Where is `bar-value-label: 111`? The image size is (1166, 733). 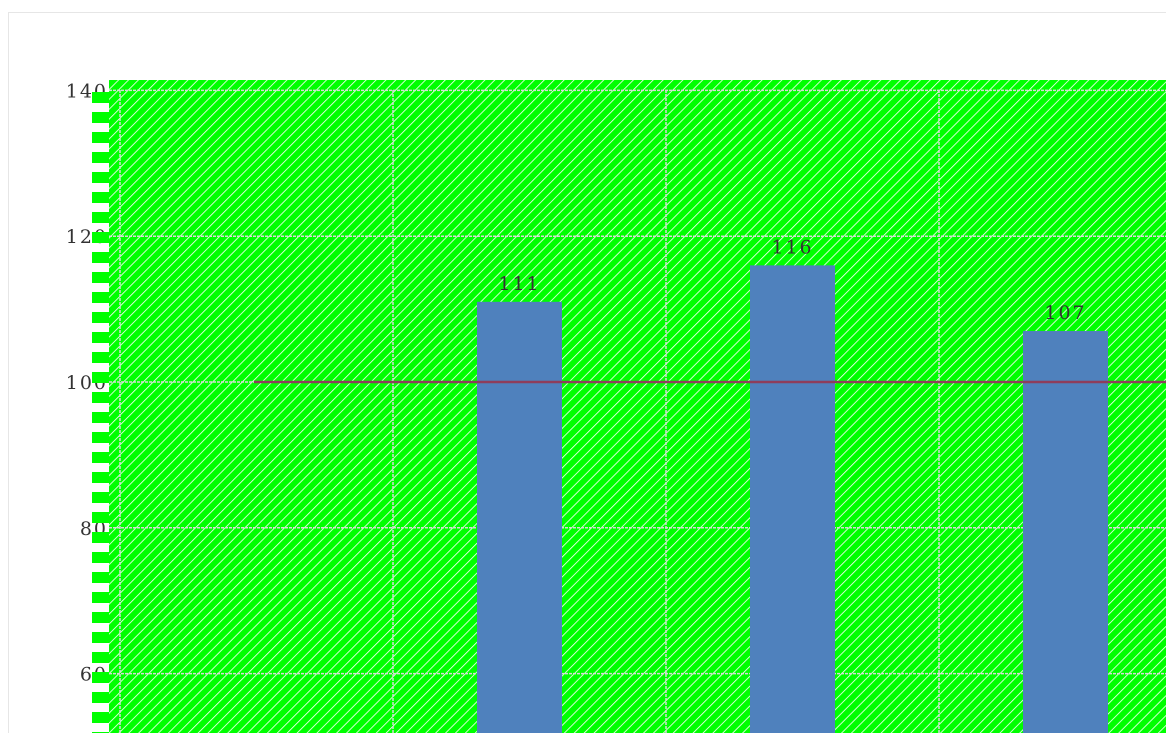
bar-value-label: 111 is located at coordinates (519, 284).